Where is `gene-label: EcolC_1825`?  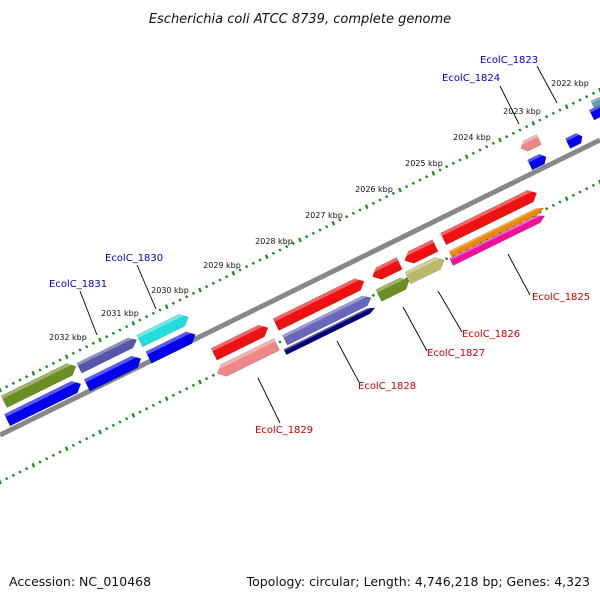 gene-label: EcolC_1825 is located at coordinates (561, 297).